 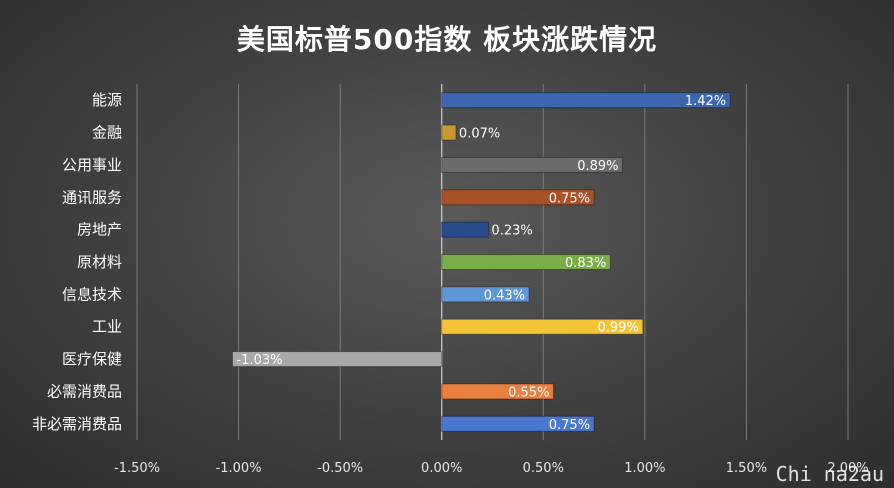 What do you see at coordinates (441, 468) in the screenshot?
I see `x-tick-label: 0.00%` at bounding box center [441, 468].